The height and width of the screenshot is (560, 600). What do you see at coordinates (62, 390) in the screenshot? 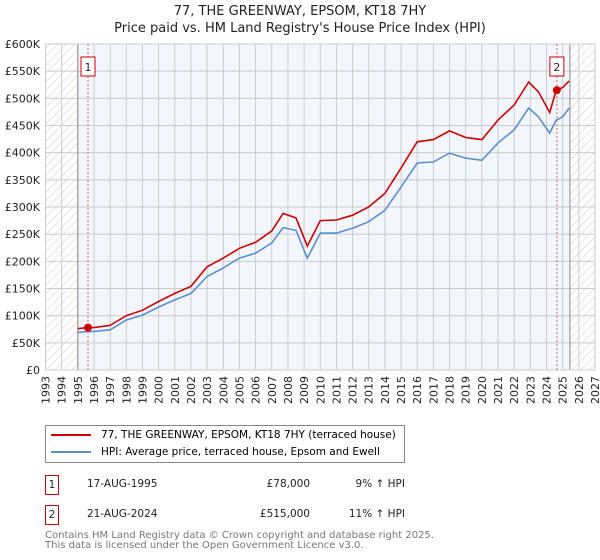
I see `x-tick-label: 1994` at bounding box center [62, 390].